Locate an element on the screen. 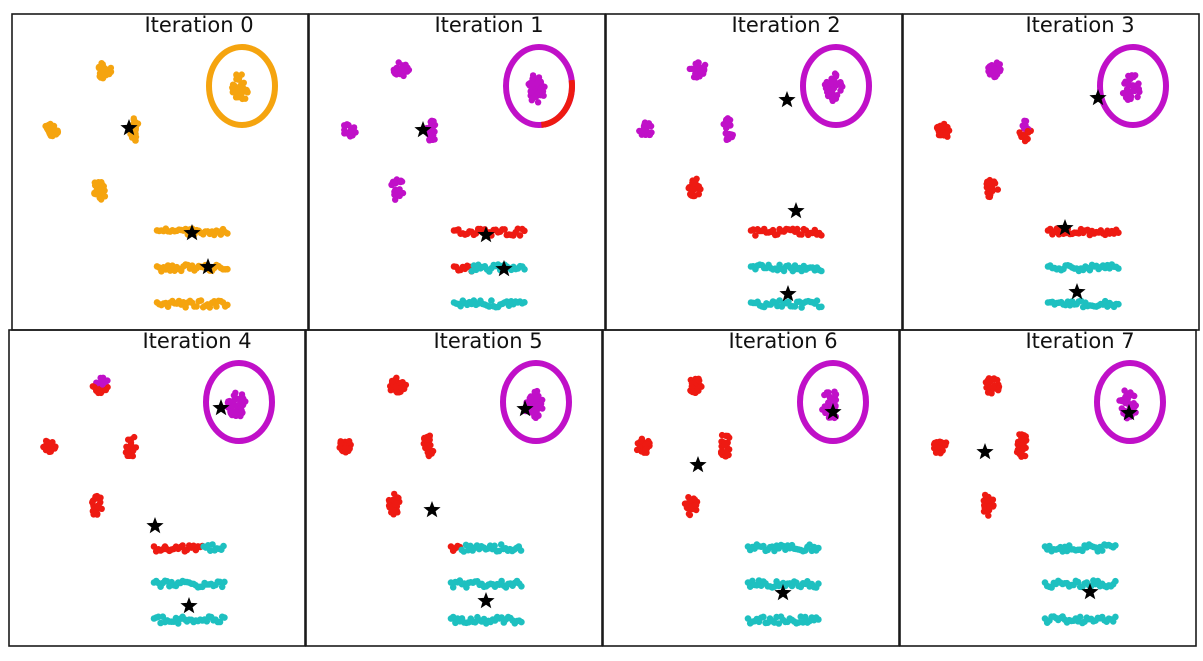 The height and width of the screenshot is (661, 1203). point-cluster-circle is located at coordinates (833, 87).